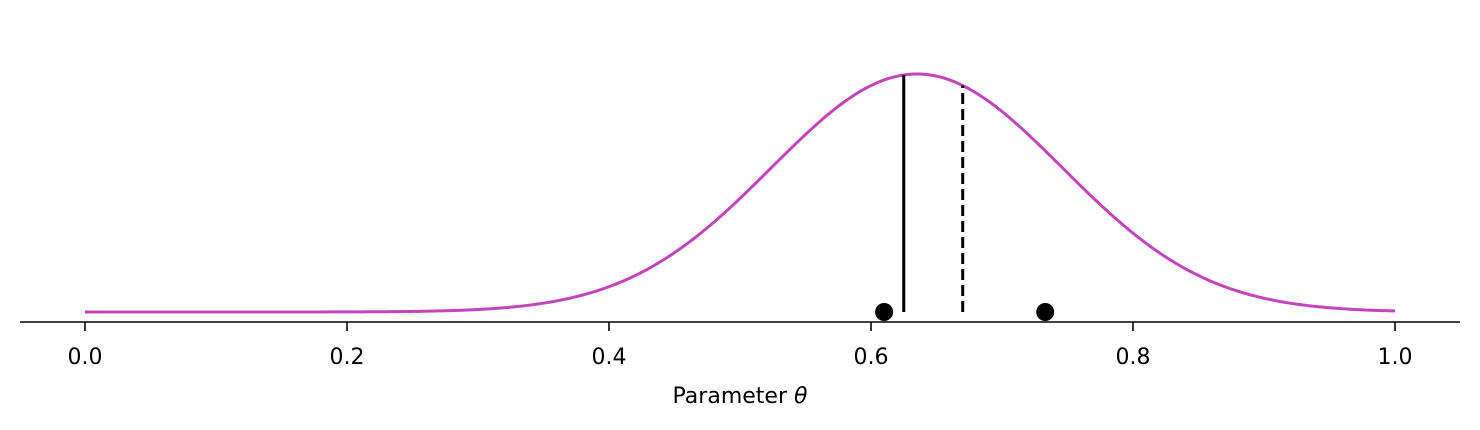 This screenshot has width=1480, height=430. I want to click on x-tick-label: 0.6, so click(871, 357).